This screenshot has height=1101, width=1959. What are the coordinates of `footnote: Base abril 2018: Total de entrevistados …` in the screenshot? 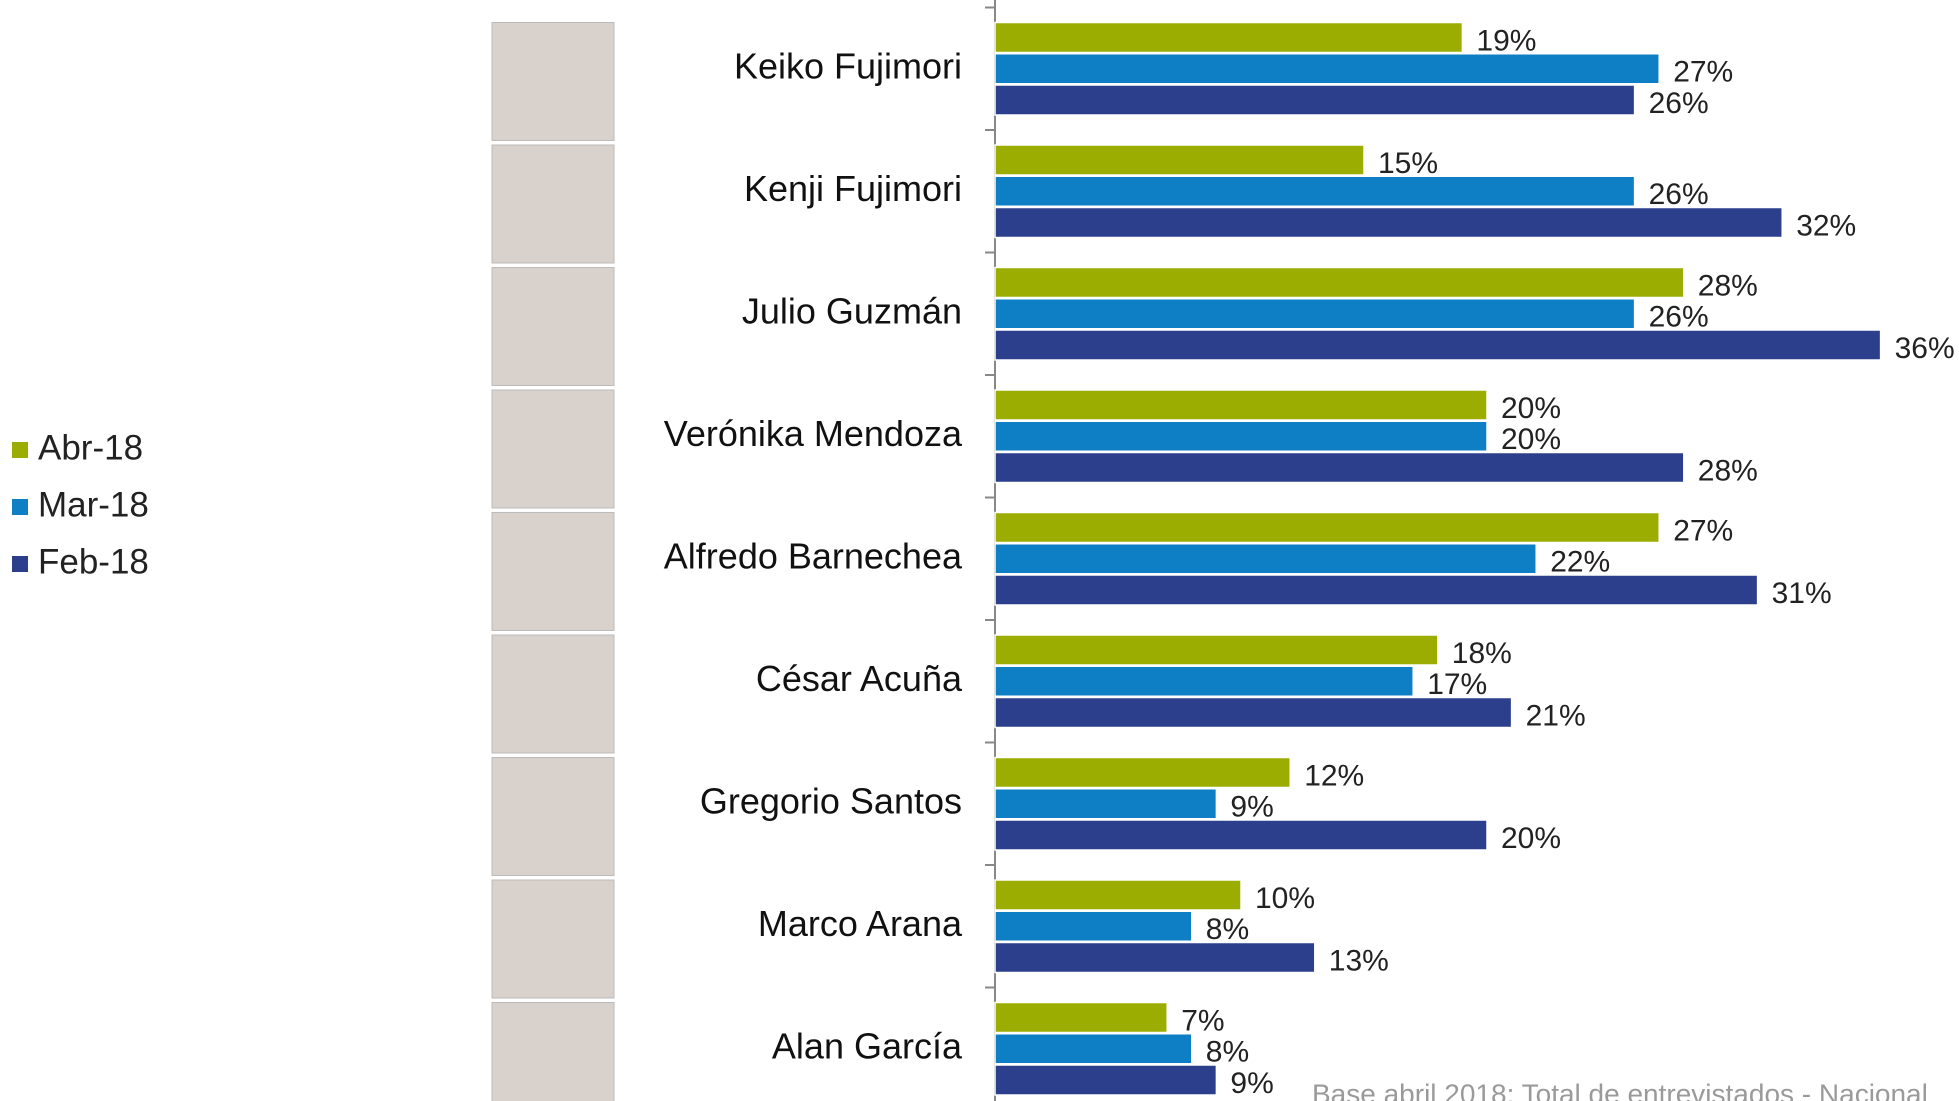 It's located at (1620, 1089).